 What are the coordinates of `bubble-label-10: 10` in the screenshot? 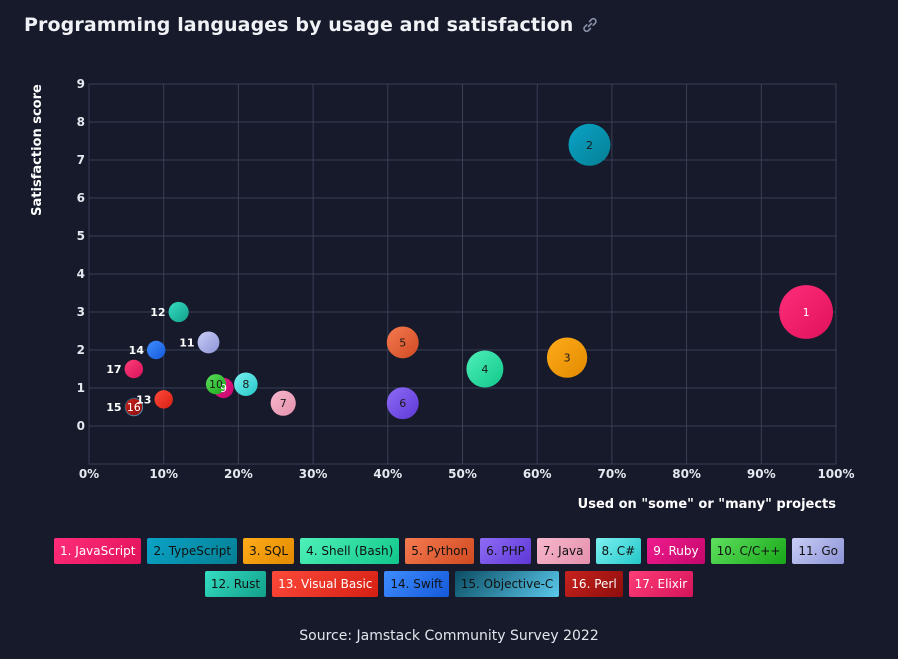 It's located at (216, 384).